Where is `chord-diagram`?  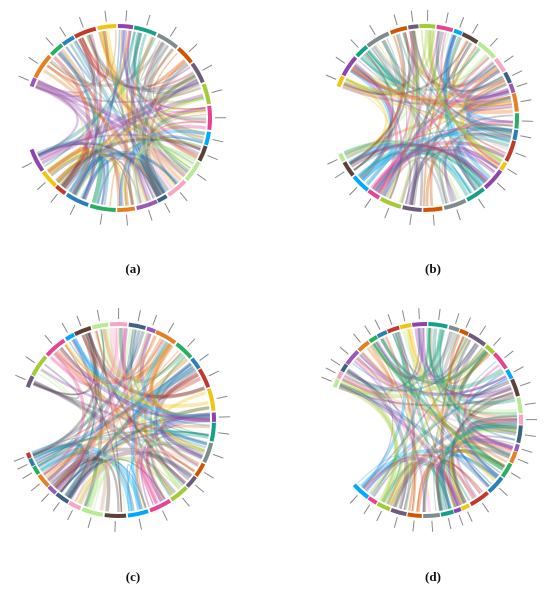 chord-diagram is located at coordinates (121, 419).